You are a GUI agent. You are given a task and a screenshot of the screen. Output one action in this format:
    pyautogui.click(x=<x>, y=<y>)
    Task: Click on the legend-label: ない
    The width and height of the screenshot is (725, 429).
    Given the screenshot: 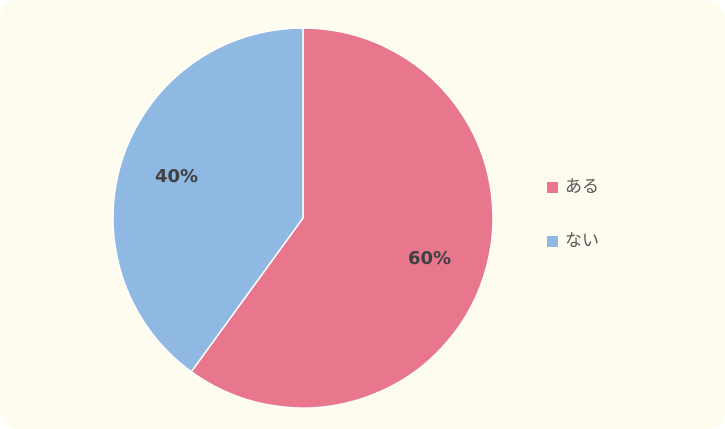 What is the action you would take?
    pyautogui.click(x=582, y=241)
    